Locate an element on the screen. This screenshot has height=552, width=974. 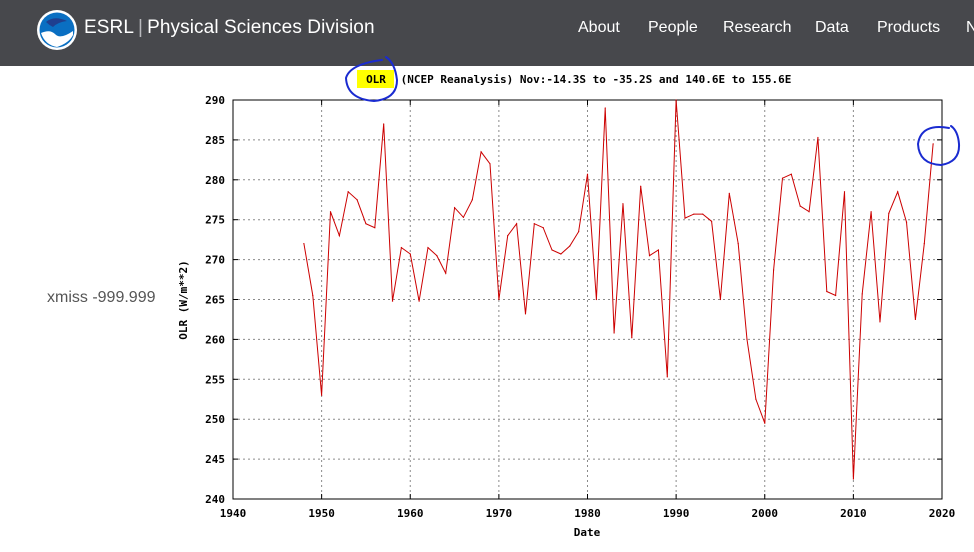
nav-about: About is located at coordinates (599, 27).